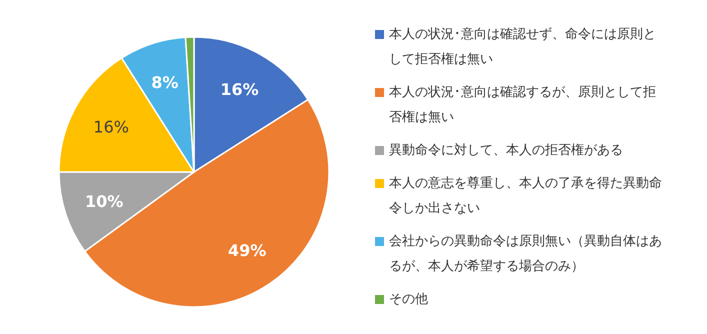 The image size is (707, 334). What do you see at coordinates (104, 202) in the screenshot?
I see `data-label: 10%` at bounding box center [104, 202].